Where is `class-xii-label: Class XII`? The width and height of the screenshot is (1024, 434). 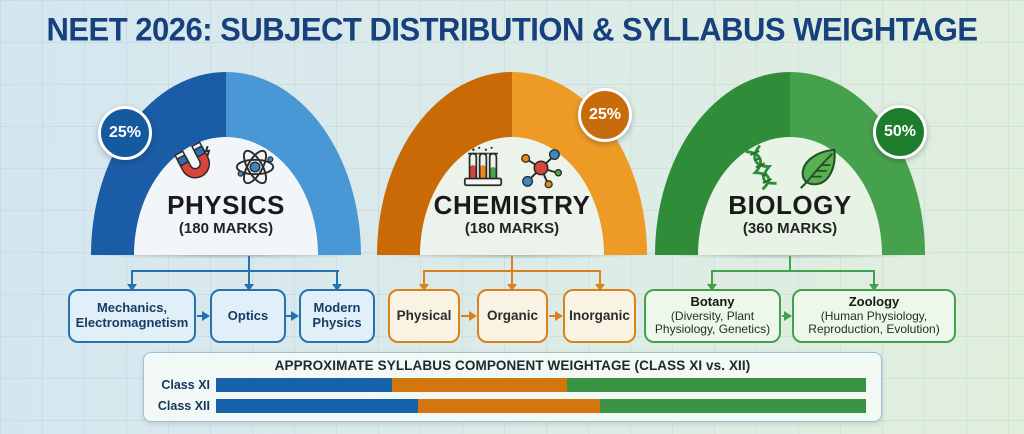 class-xii-label: Class XII is located at coordinates (183, 406).